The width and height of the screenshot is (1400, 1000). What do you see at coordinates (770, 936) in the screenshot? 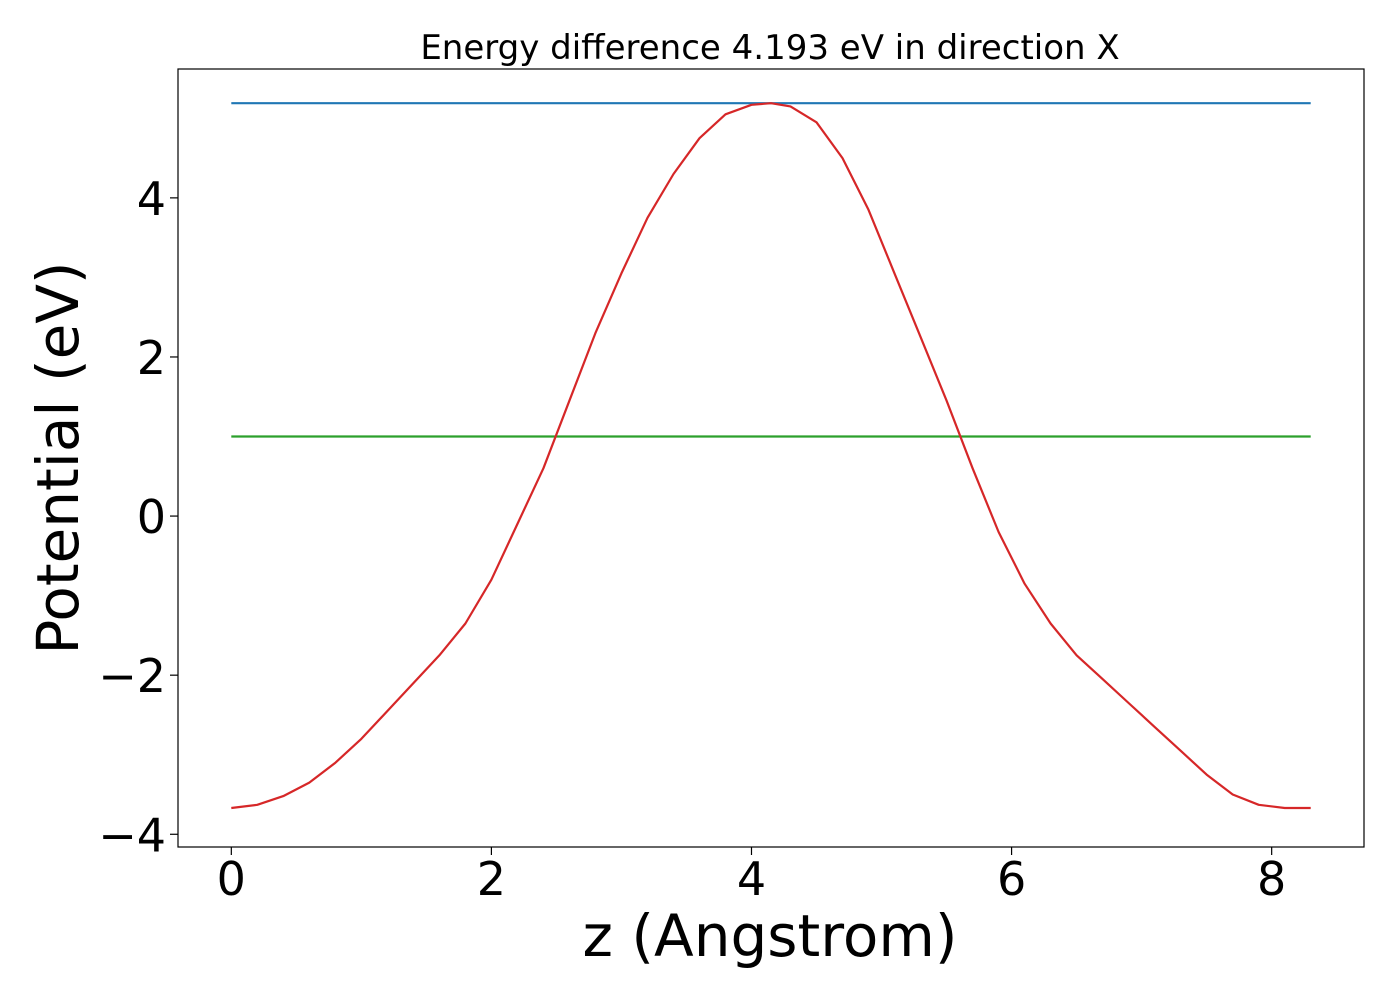
I see `x-axis-label: z (Angstrom)` at bounding box center [770, 936].